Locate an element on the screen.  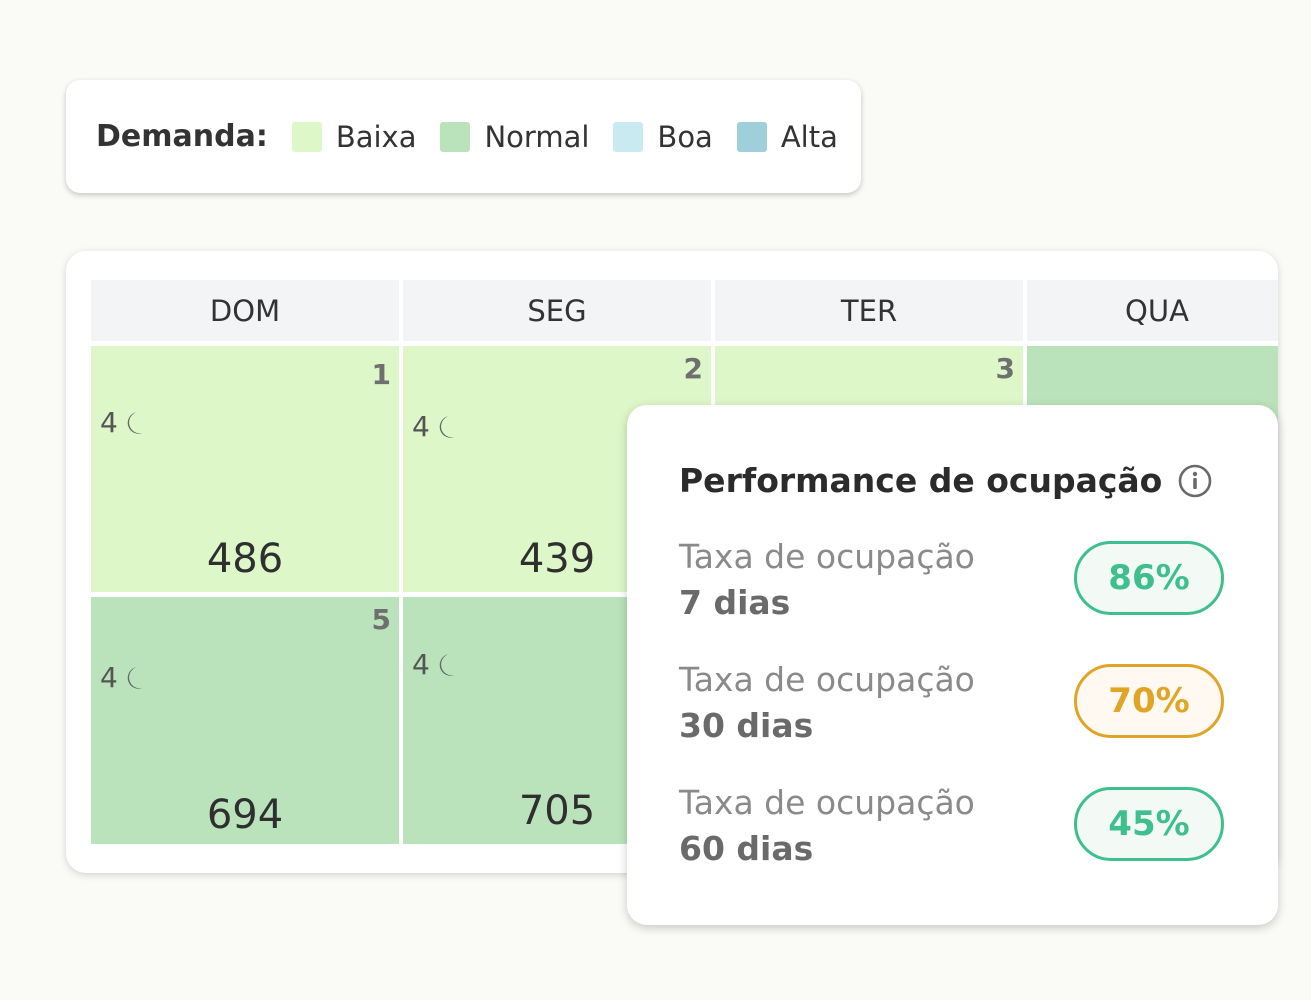
legend-label-boa: Boa is located at coordinates (685, 136).